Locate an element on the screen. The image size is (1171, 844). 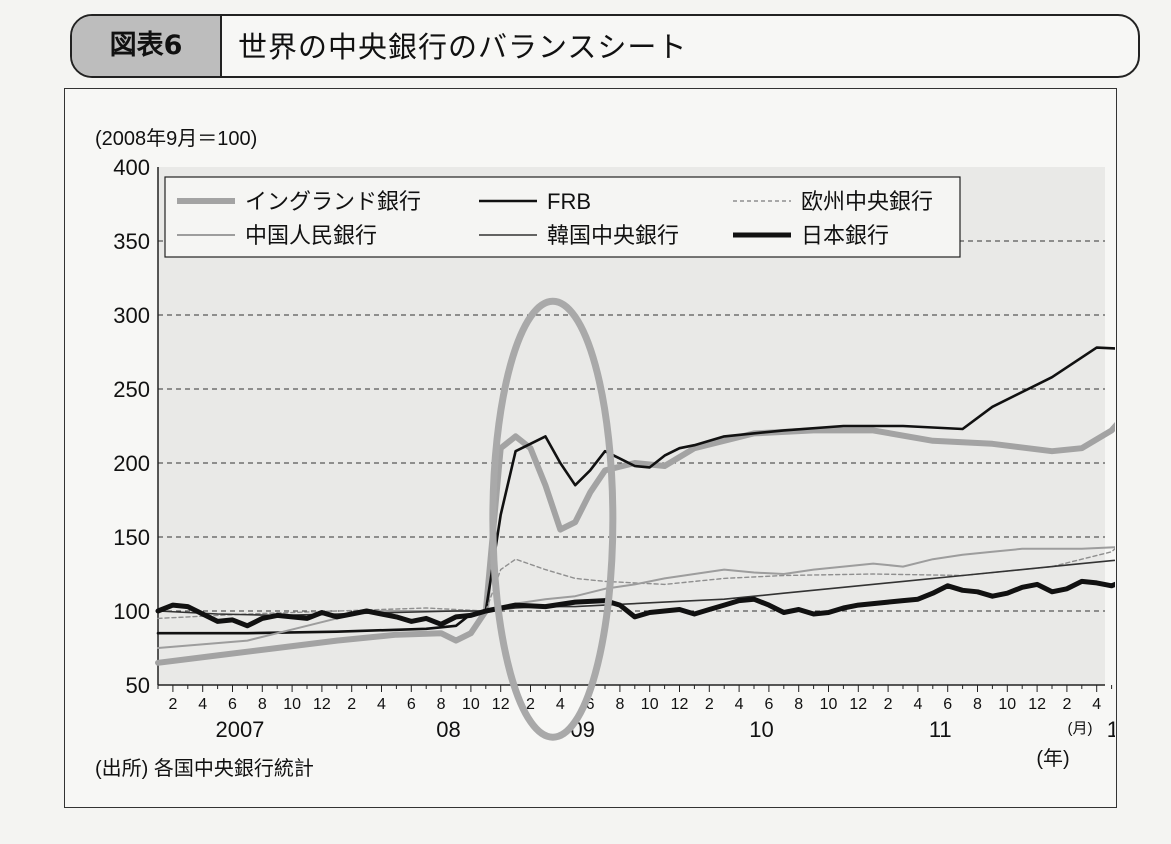
legend-label: 中国人民銀行 is located at coordinates (311, 235).